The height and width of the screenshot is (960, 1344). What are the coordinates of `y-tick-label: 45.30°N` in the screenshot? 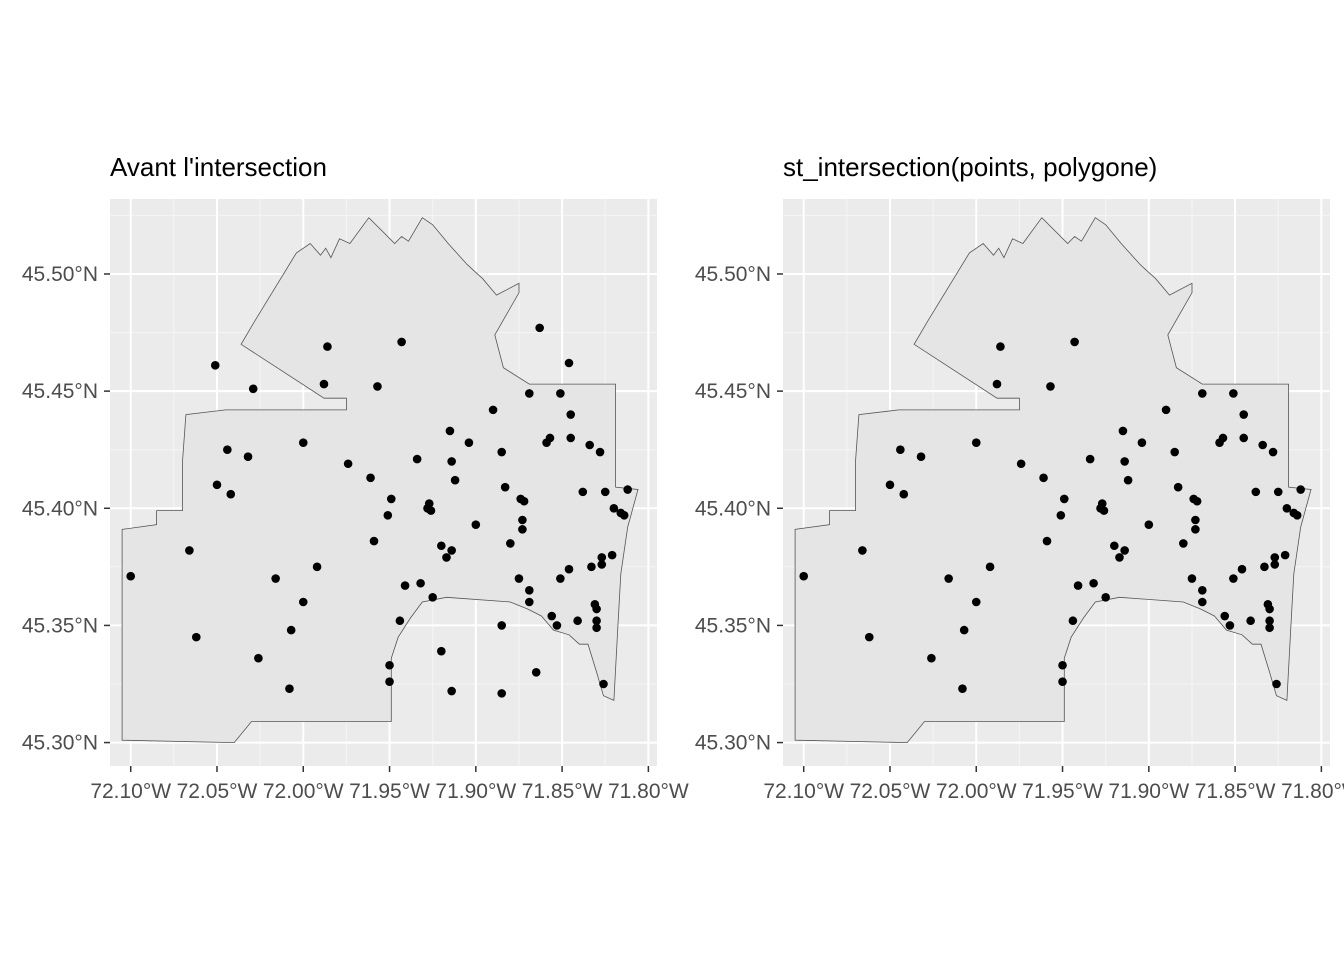 It's located at (60, 743).